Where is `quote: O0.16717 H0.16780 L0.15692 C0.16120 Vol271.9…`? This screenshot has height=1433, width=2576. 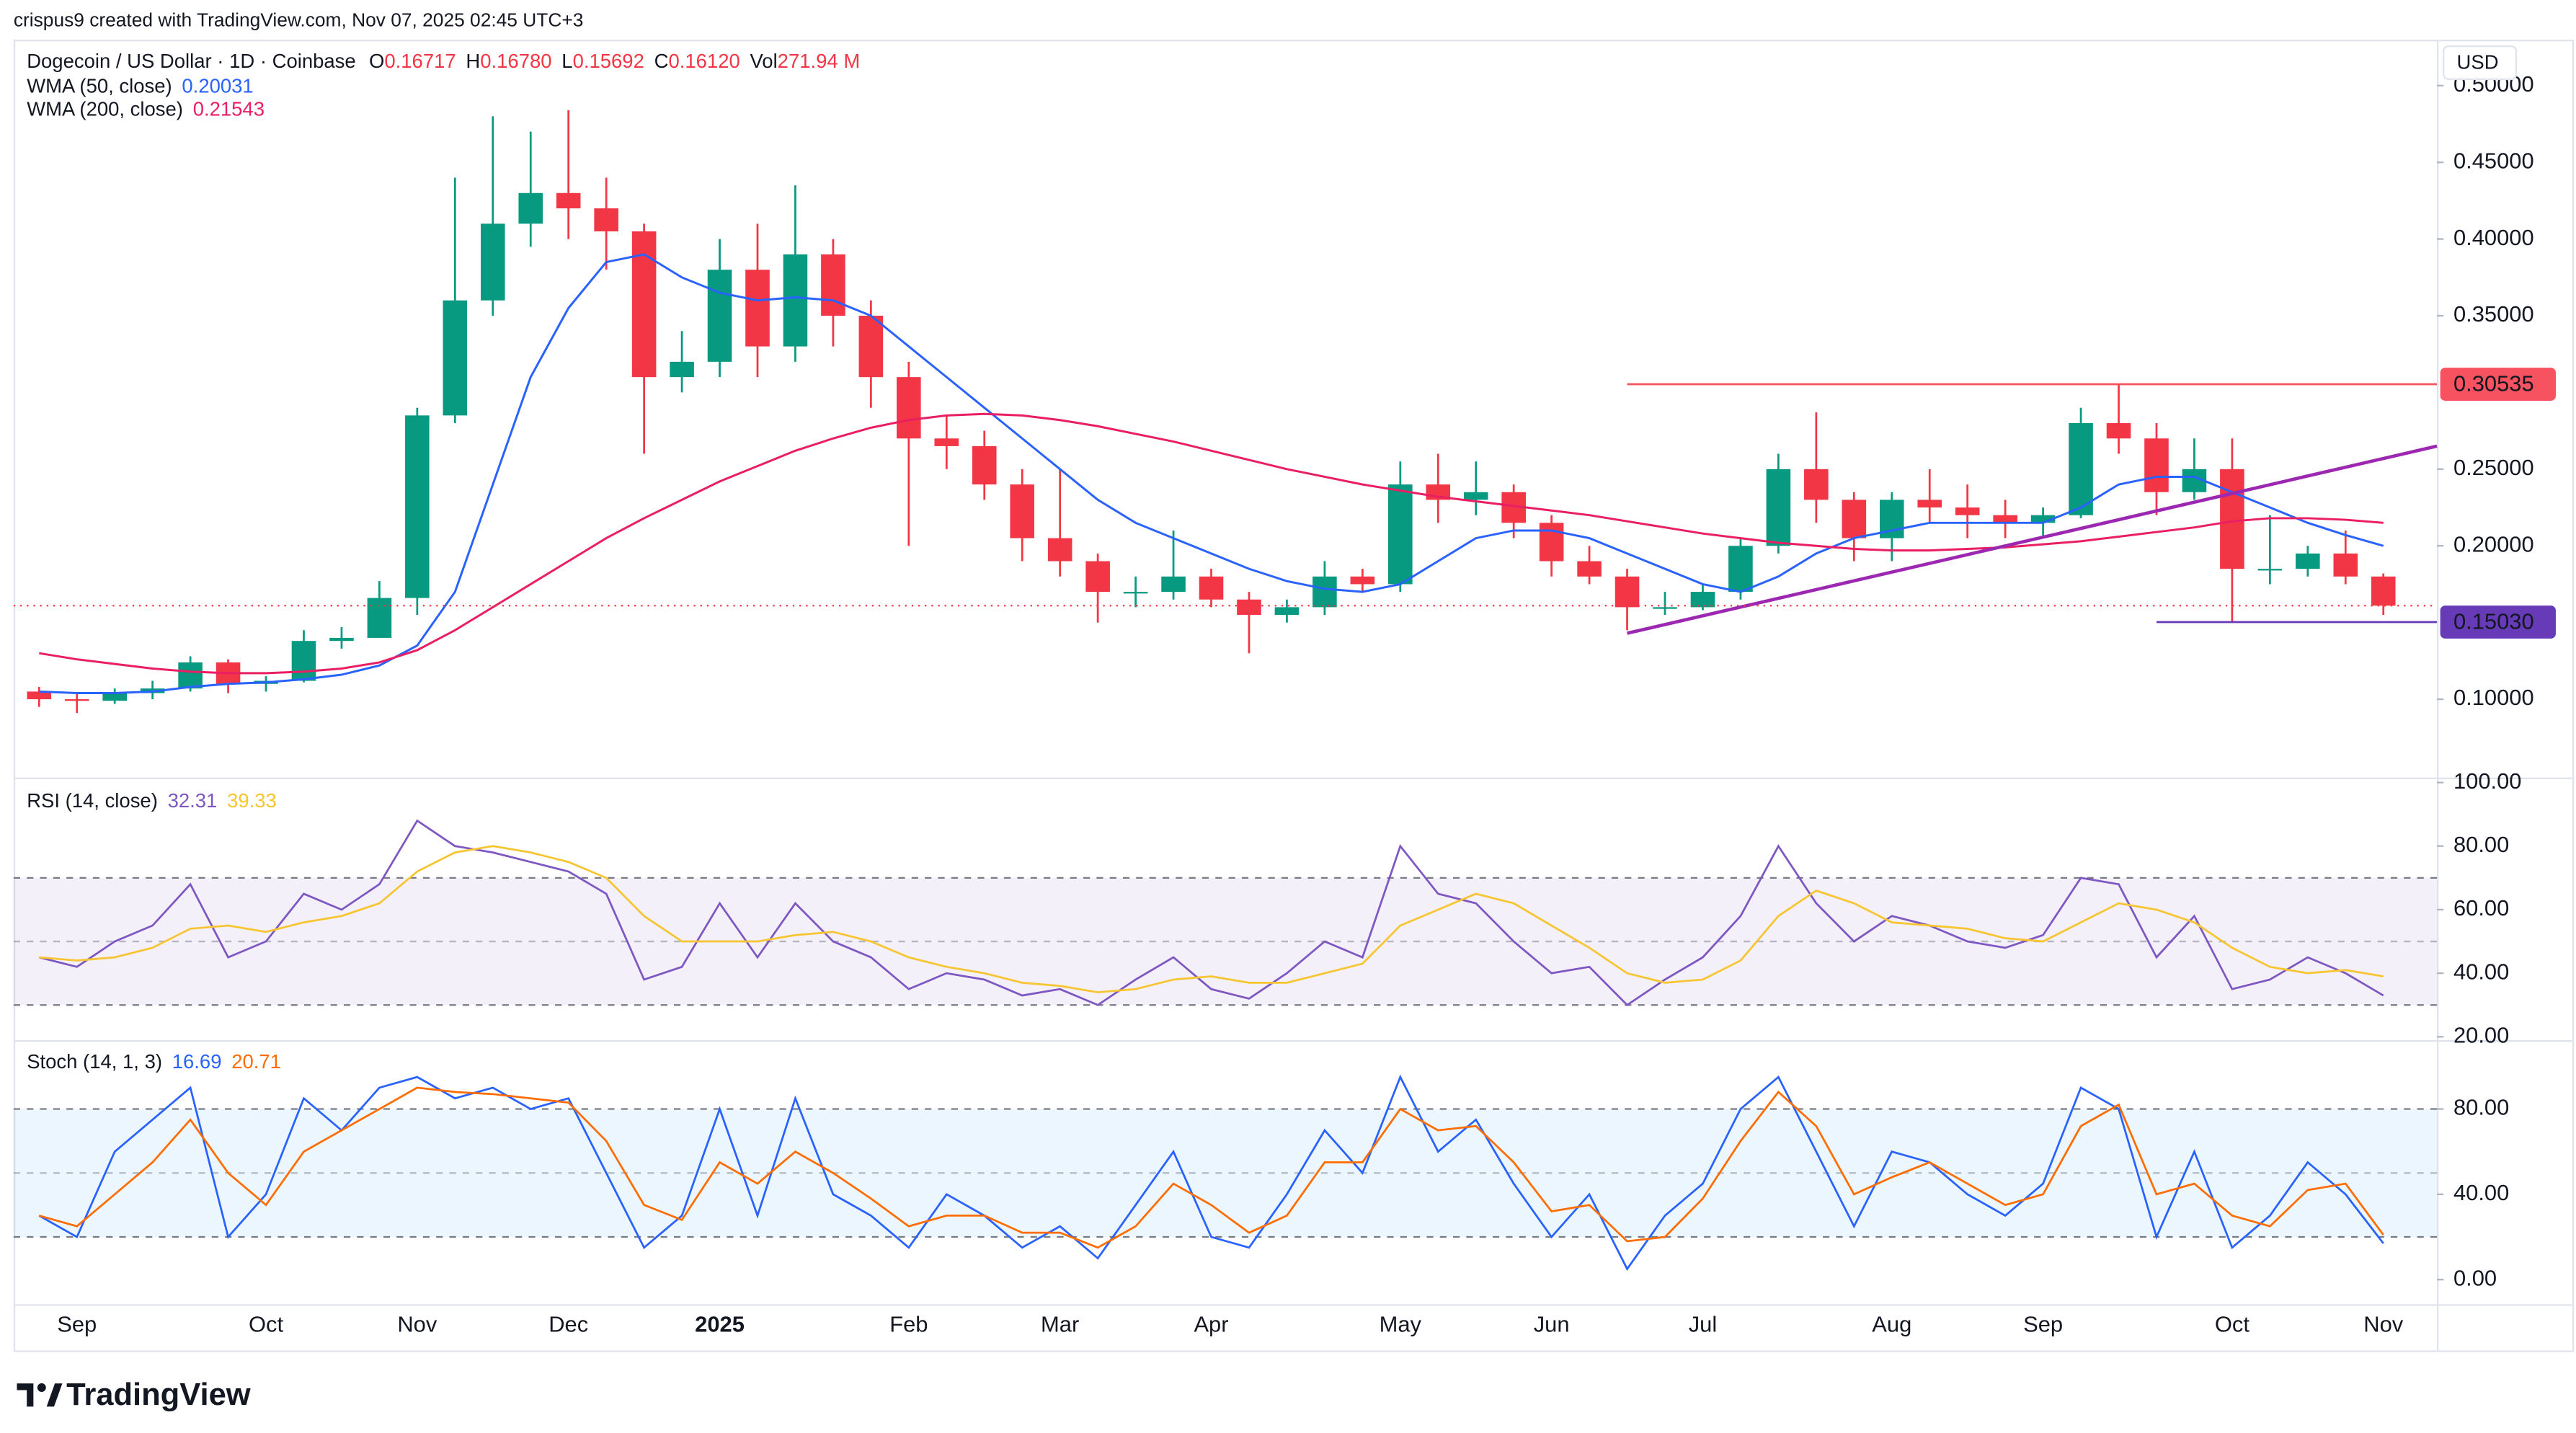 quote: O0.16717 H0.16780 L0.15692 C0.16120 Vol271.9… is located at coordinates (614, 61).